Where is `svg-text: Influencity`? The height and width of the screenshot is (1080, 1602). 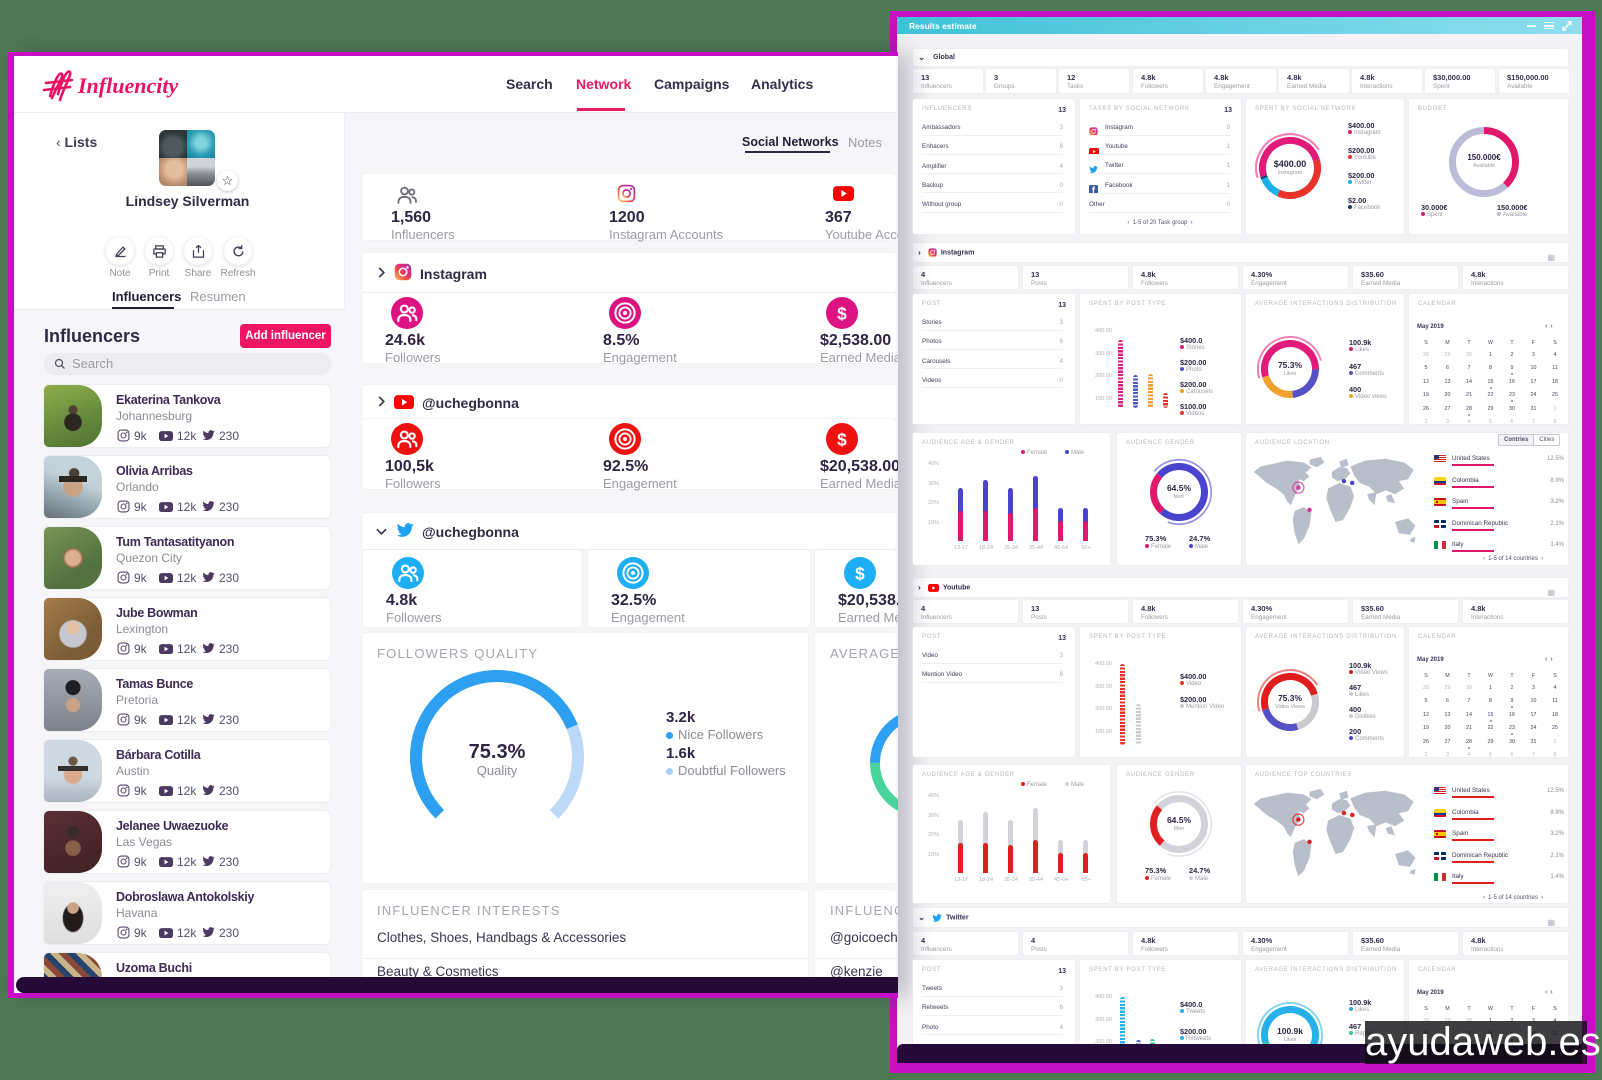
svg-text: Influencity is located at coordinates (127, 85).